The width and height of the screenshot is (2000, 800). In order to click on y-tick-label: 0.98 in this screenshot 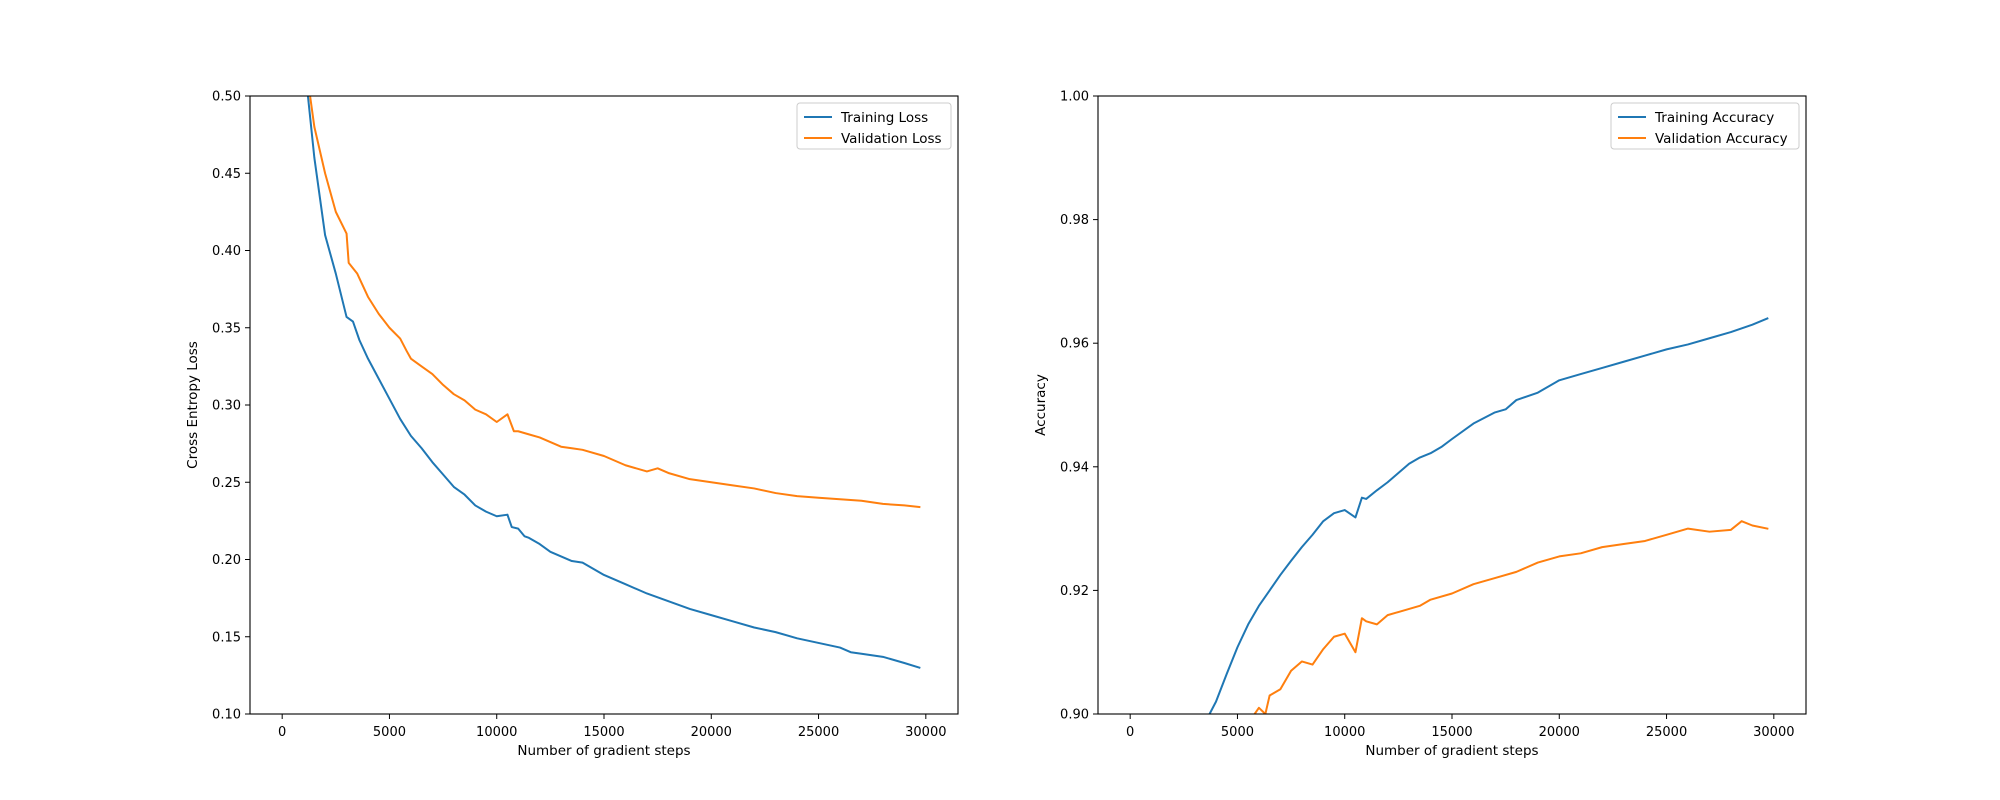, I will do `click(1074, 220)`.